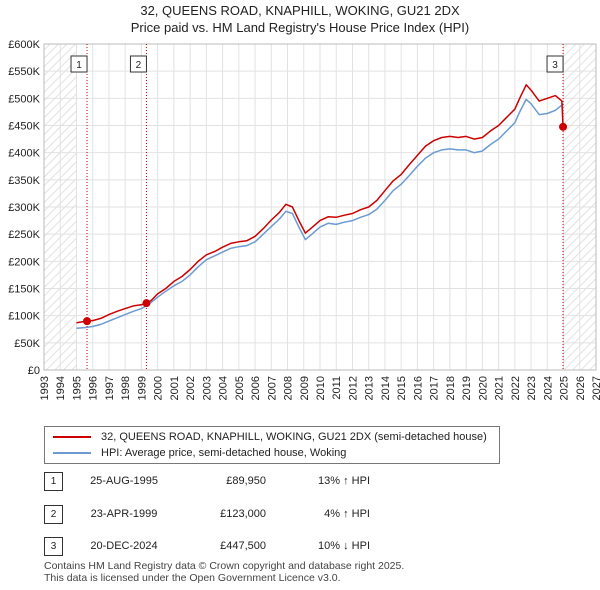  Describe the element at coordinates (24, 208) in the screenshot. I see `y-tick-label: £300K` at that location.